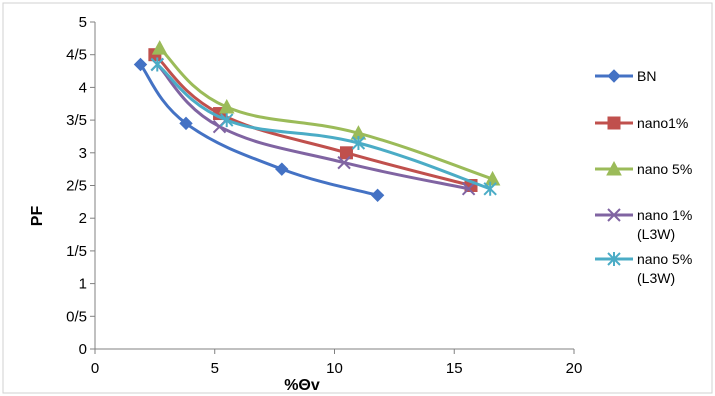  I want to click on legend-item: nano 5% (L3W), so click(643, 268).